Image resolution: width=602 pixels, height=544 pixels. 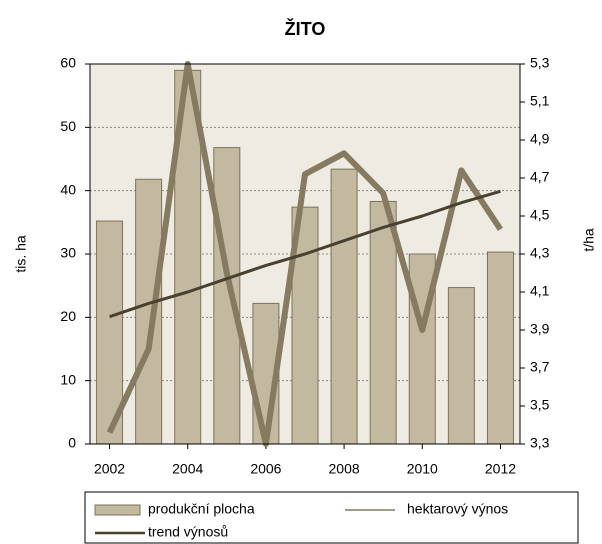 What do you see at coordinates (117, 510) in the screenshot?
I see `legend-swatch` at bounding box center [117, 510].